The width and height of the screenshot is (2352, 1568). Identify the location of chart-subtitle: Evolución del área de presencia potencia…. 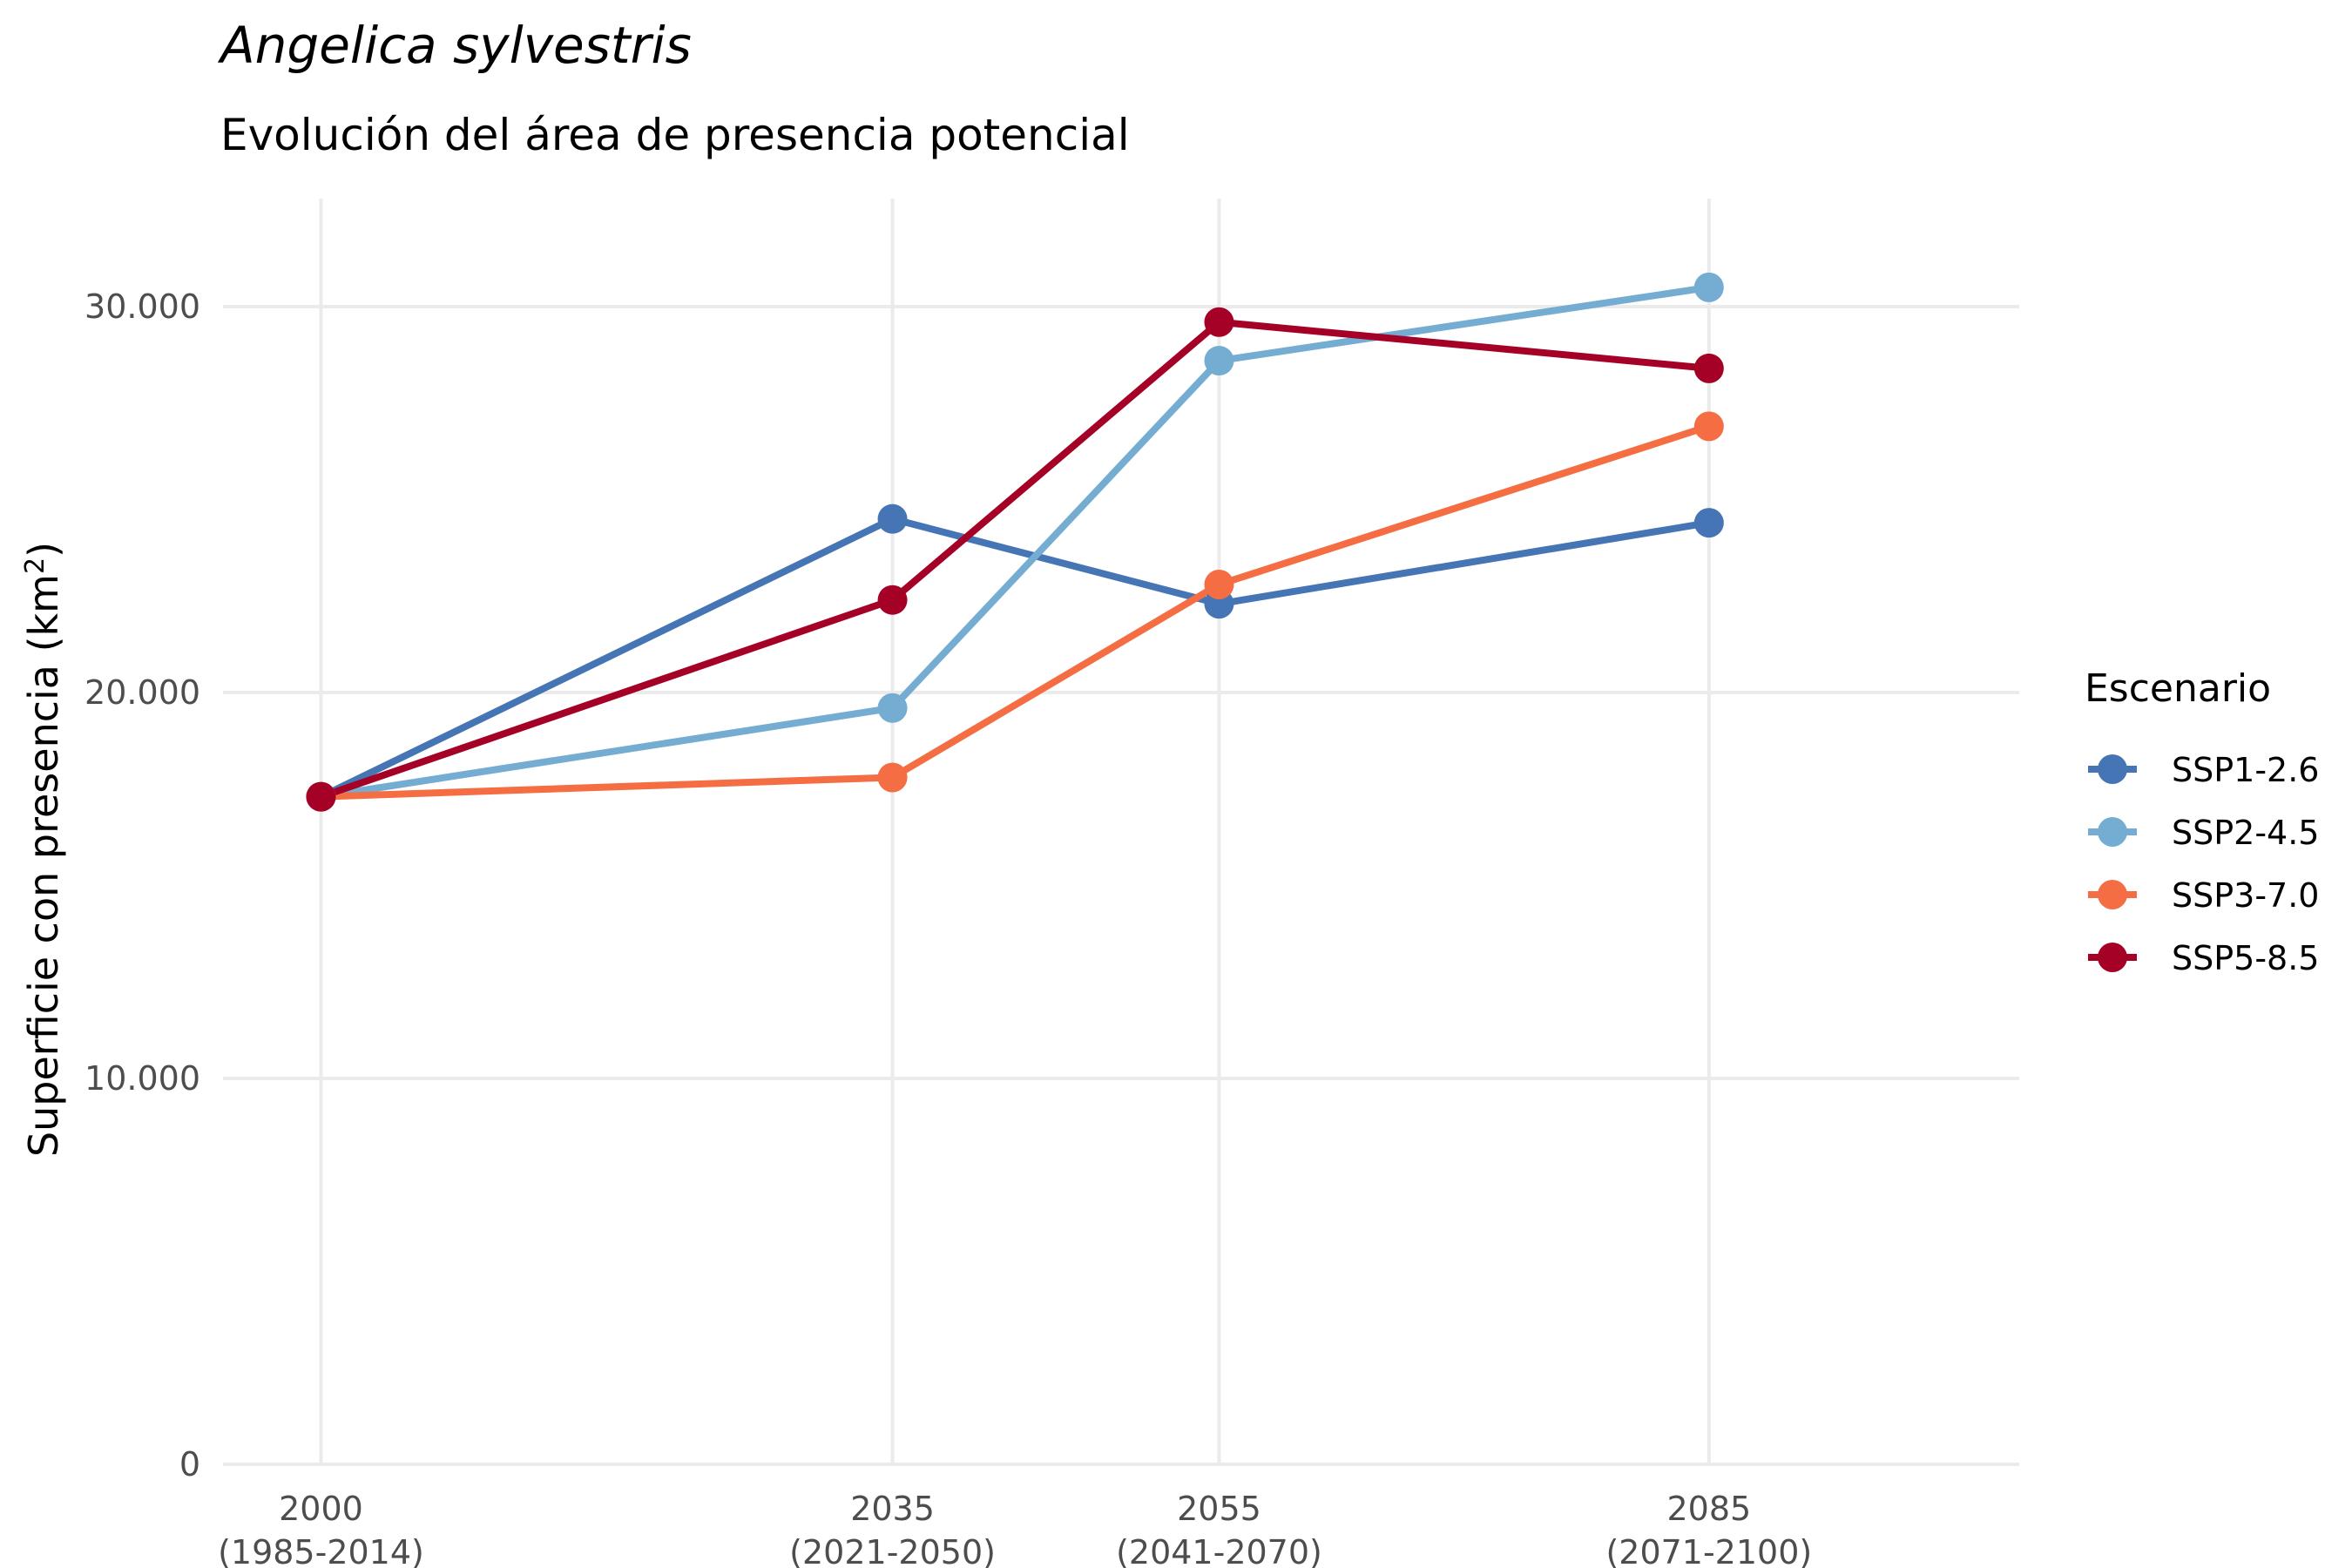
(675, 135).